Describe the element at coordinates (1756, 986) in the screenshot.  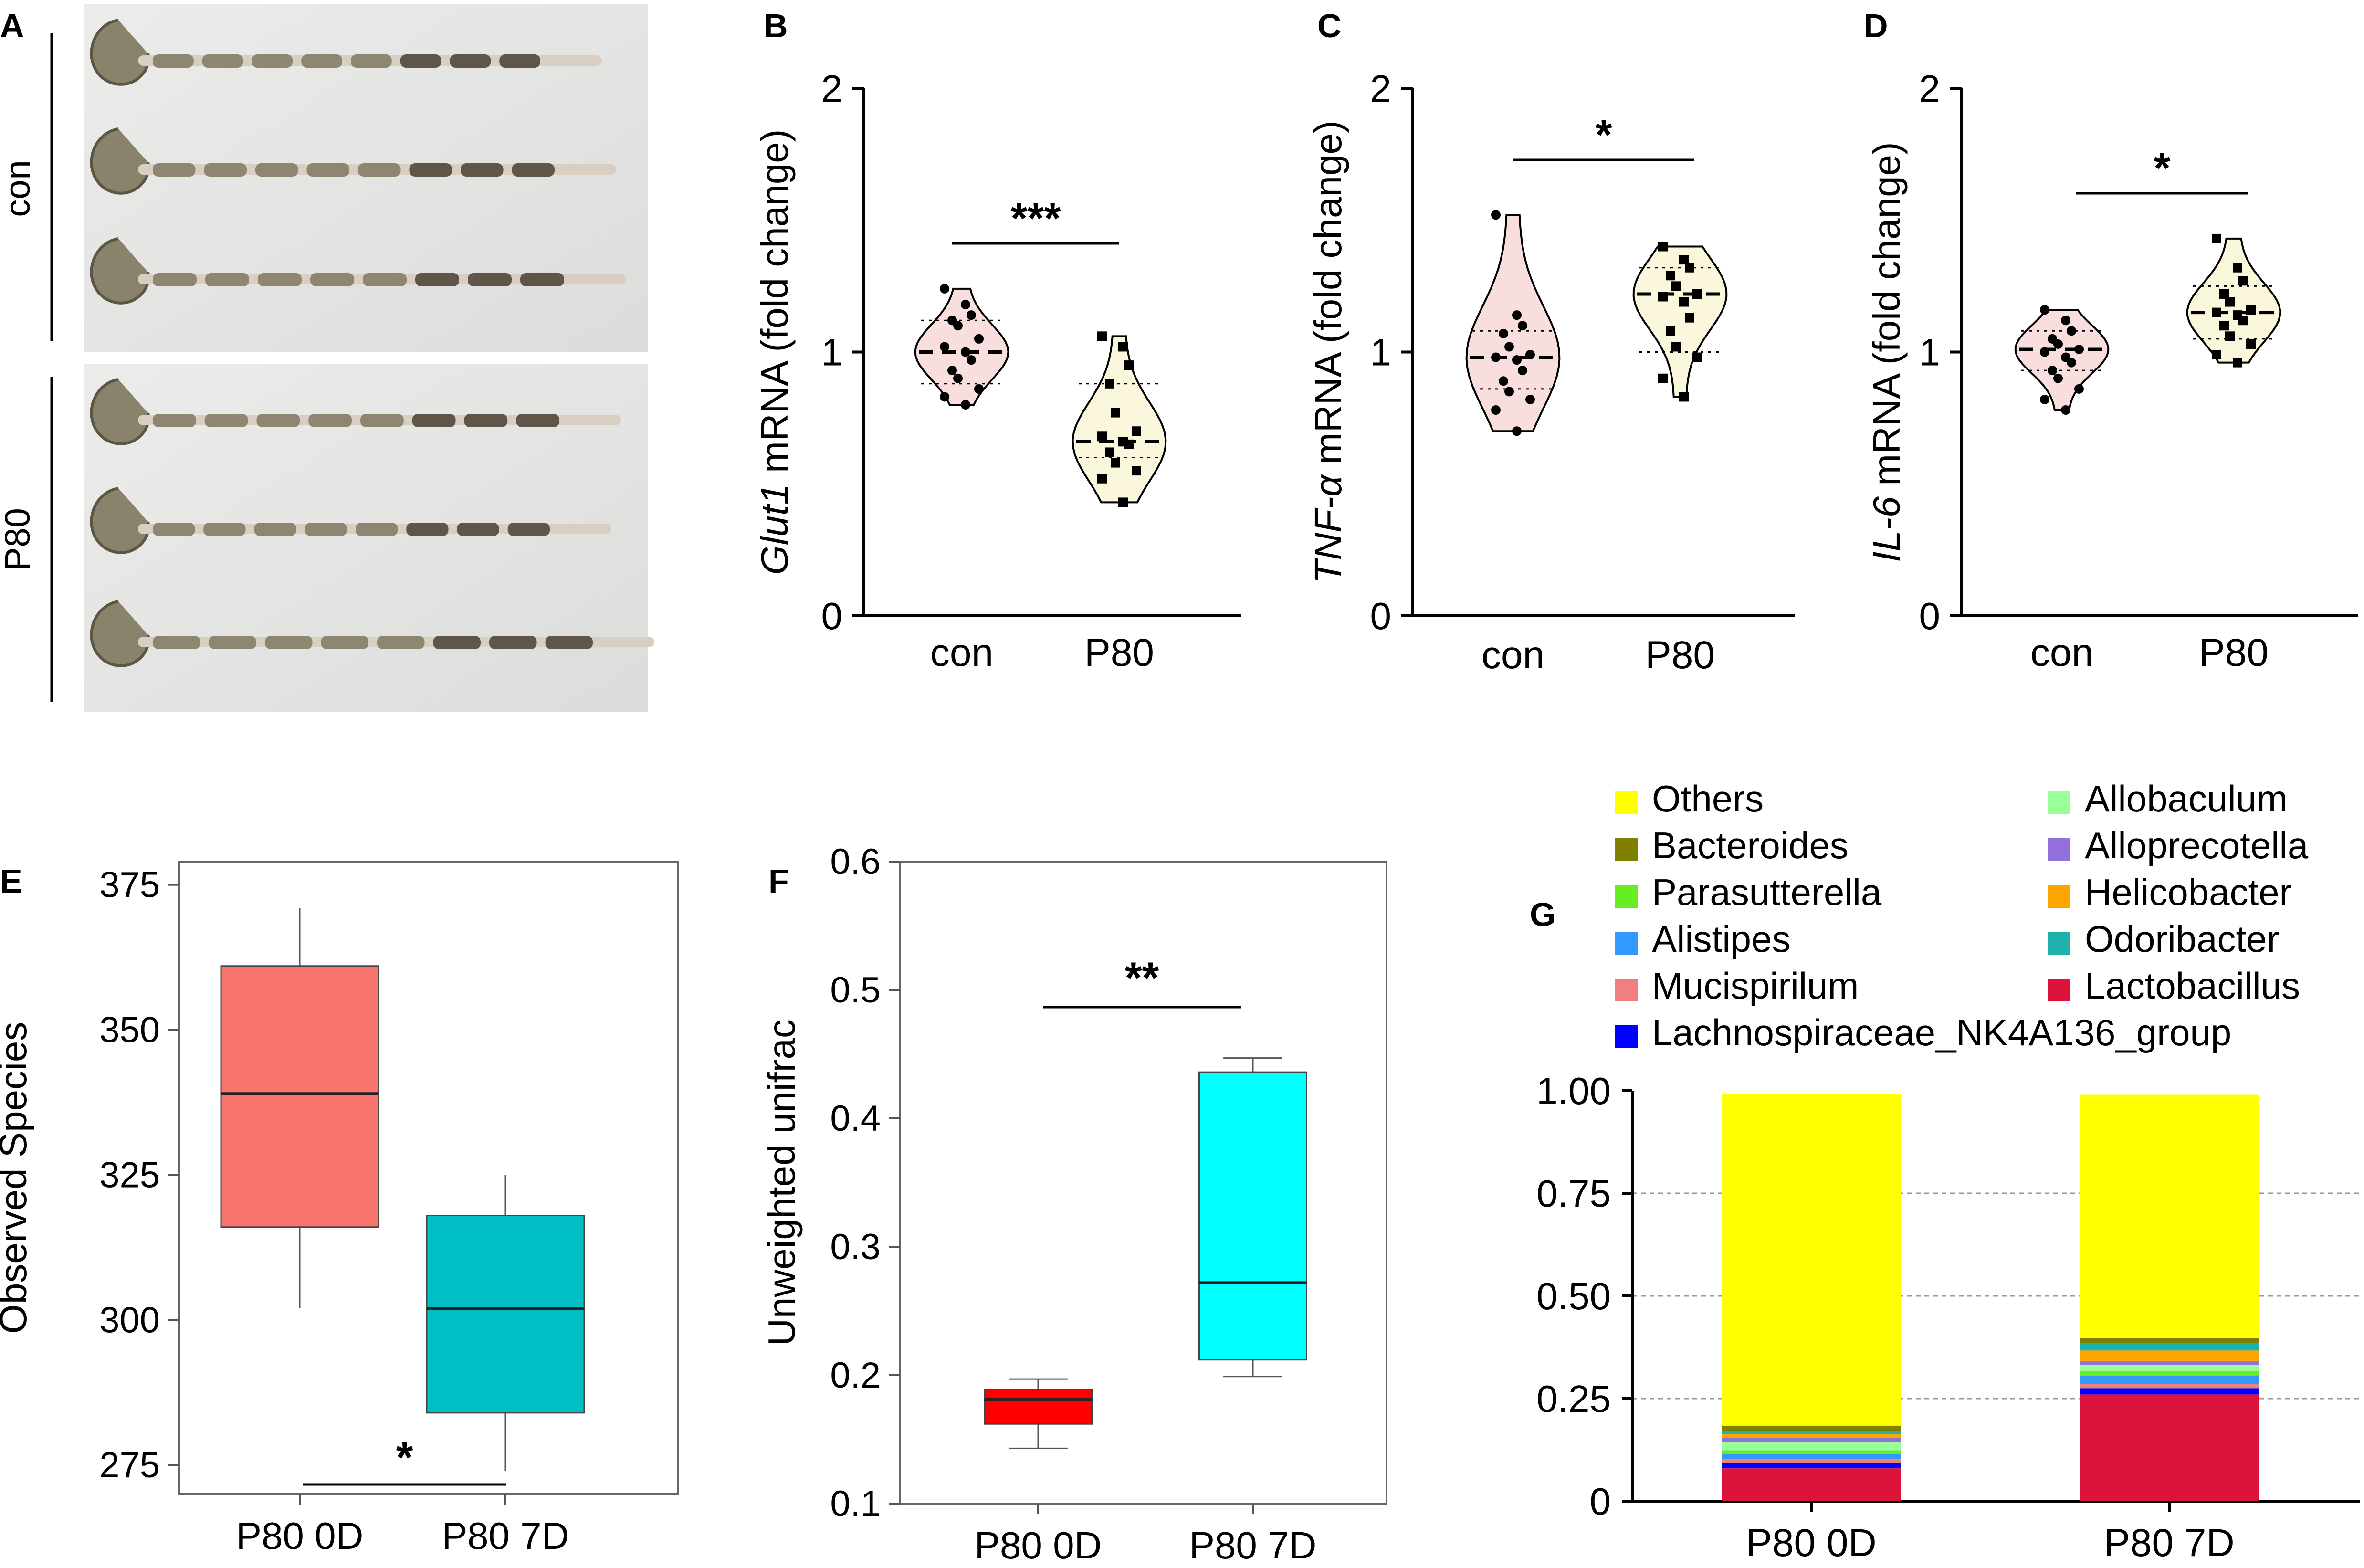
I see `legend-label: Mucispirilum` at that location.